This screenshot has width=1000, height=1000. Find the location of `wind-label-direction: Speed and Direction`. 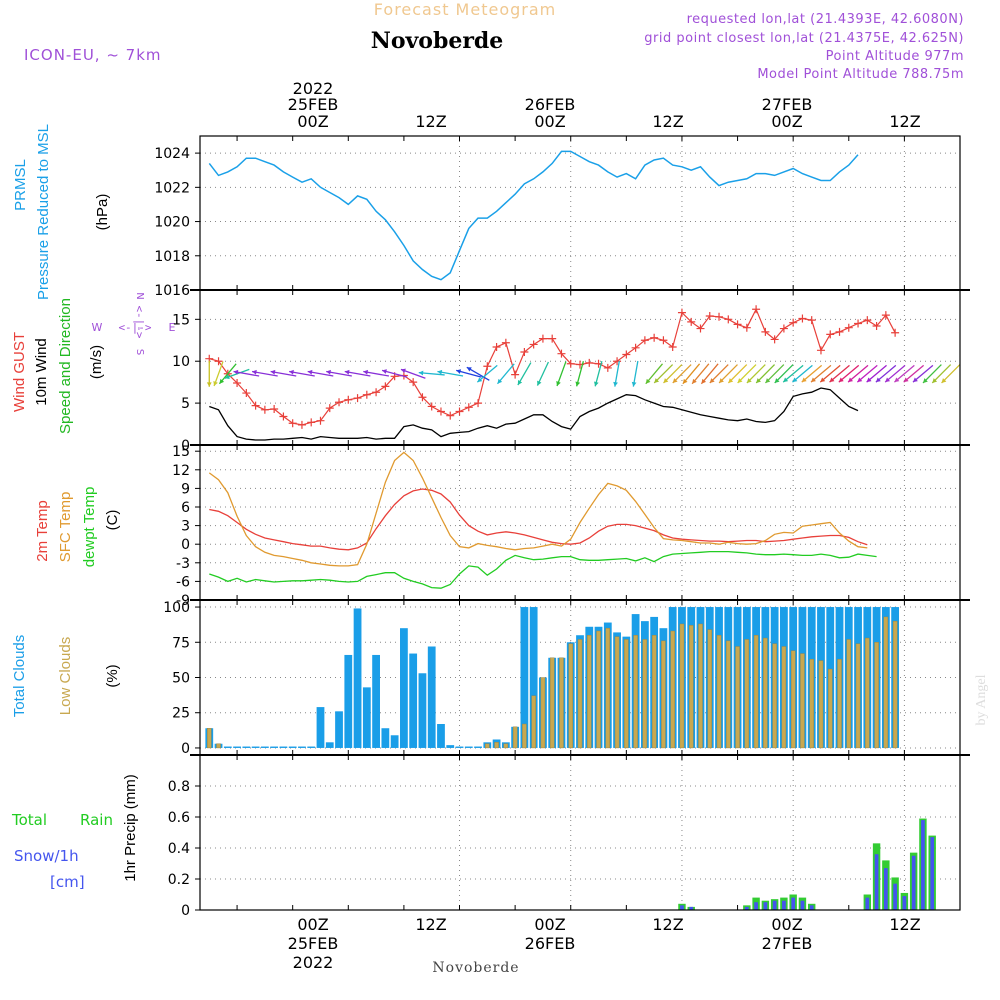

wind-label-direction: Speed and Direction is located at coordinates (65, 366).